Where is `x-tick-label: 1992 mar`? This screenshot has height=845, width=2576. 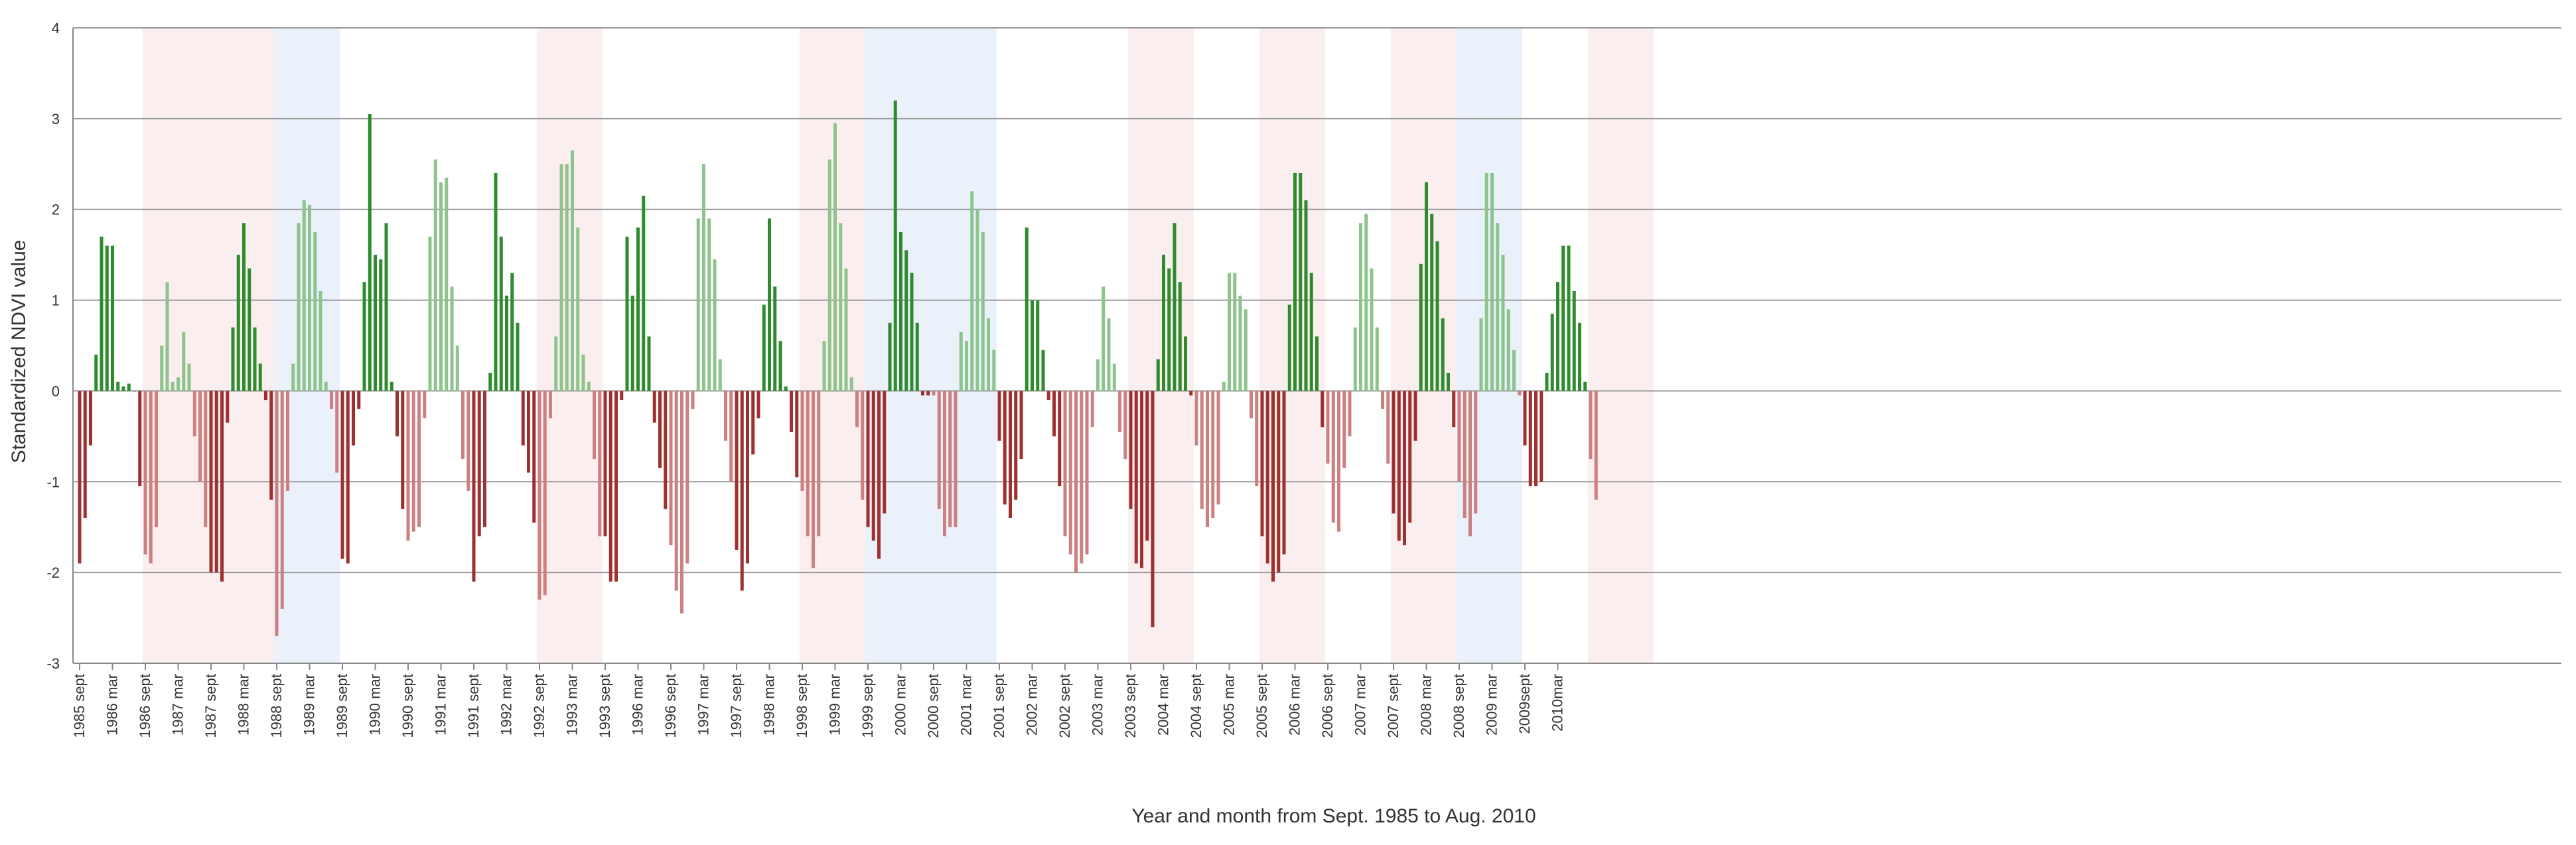
x-tick-label: 1992 mar is located at coordinates (507, 705).